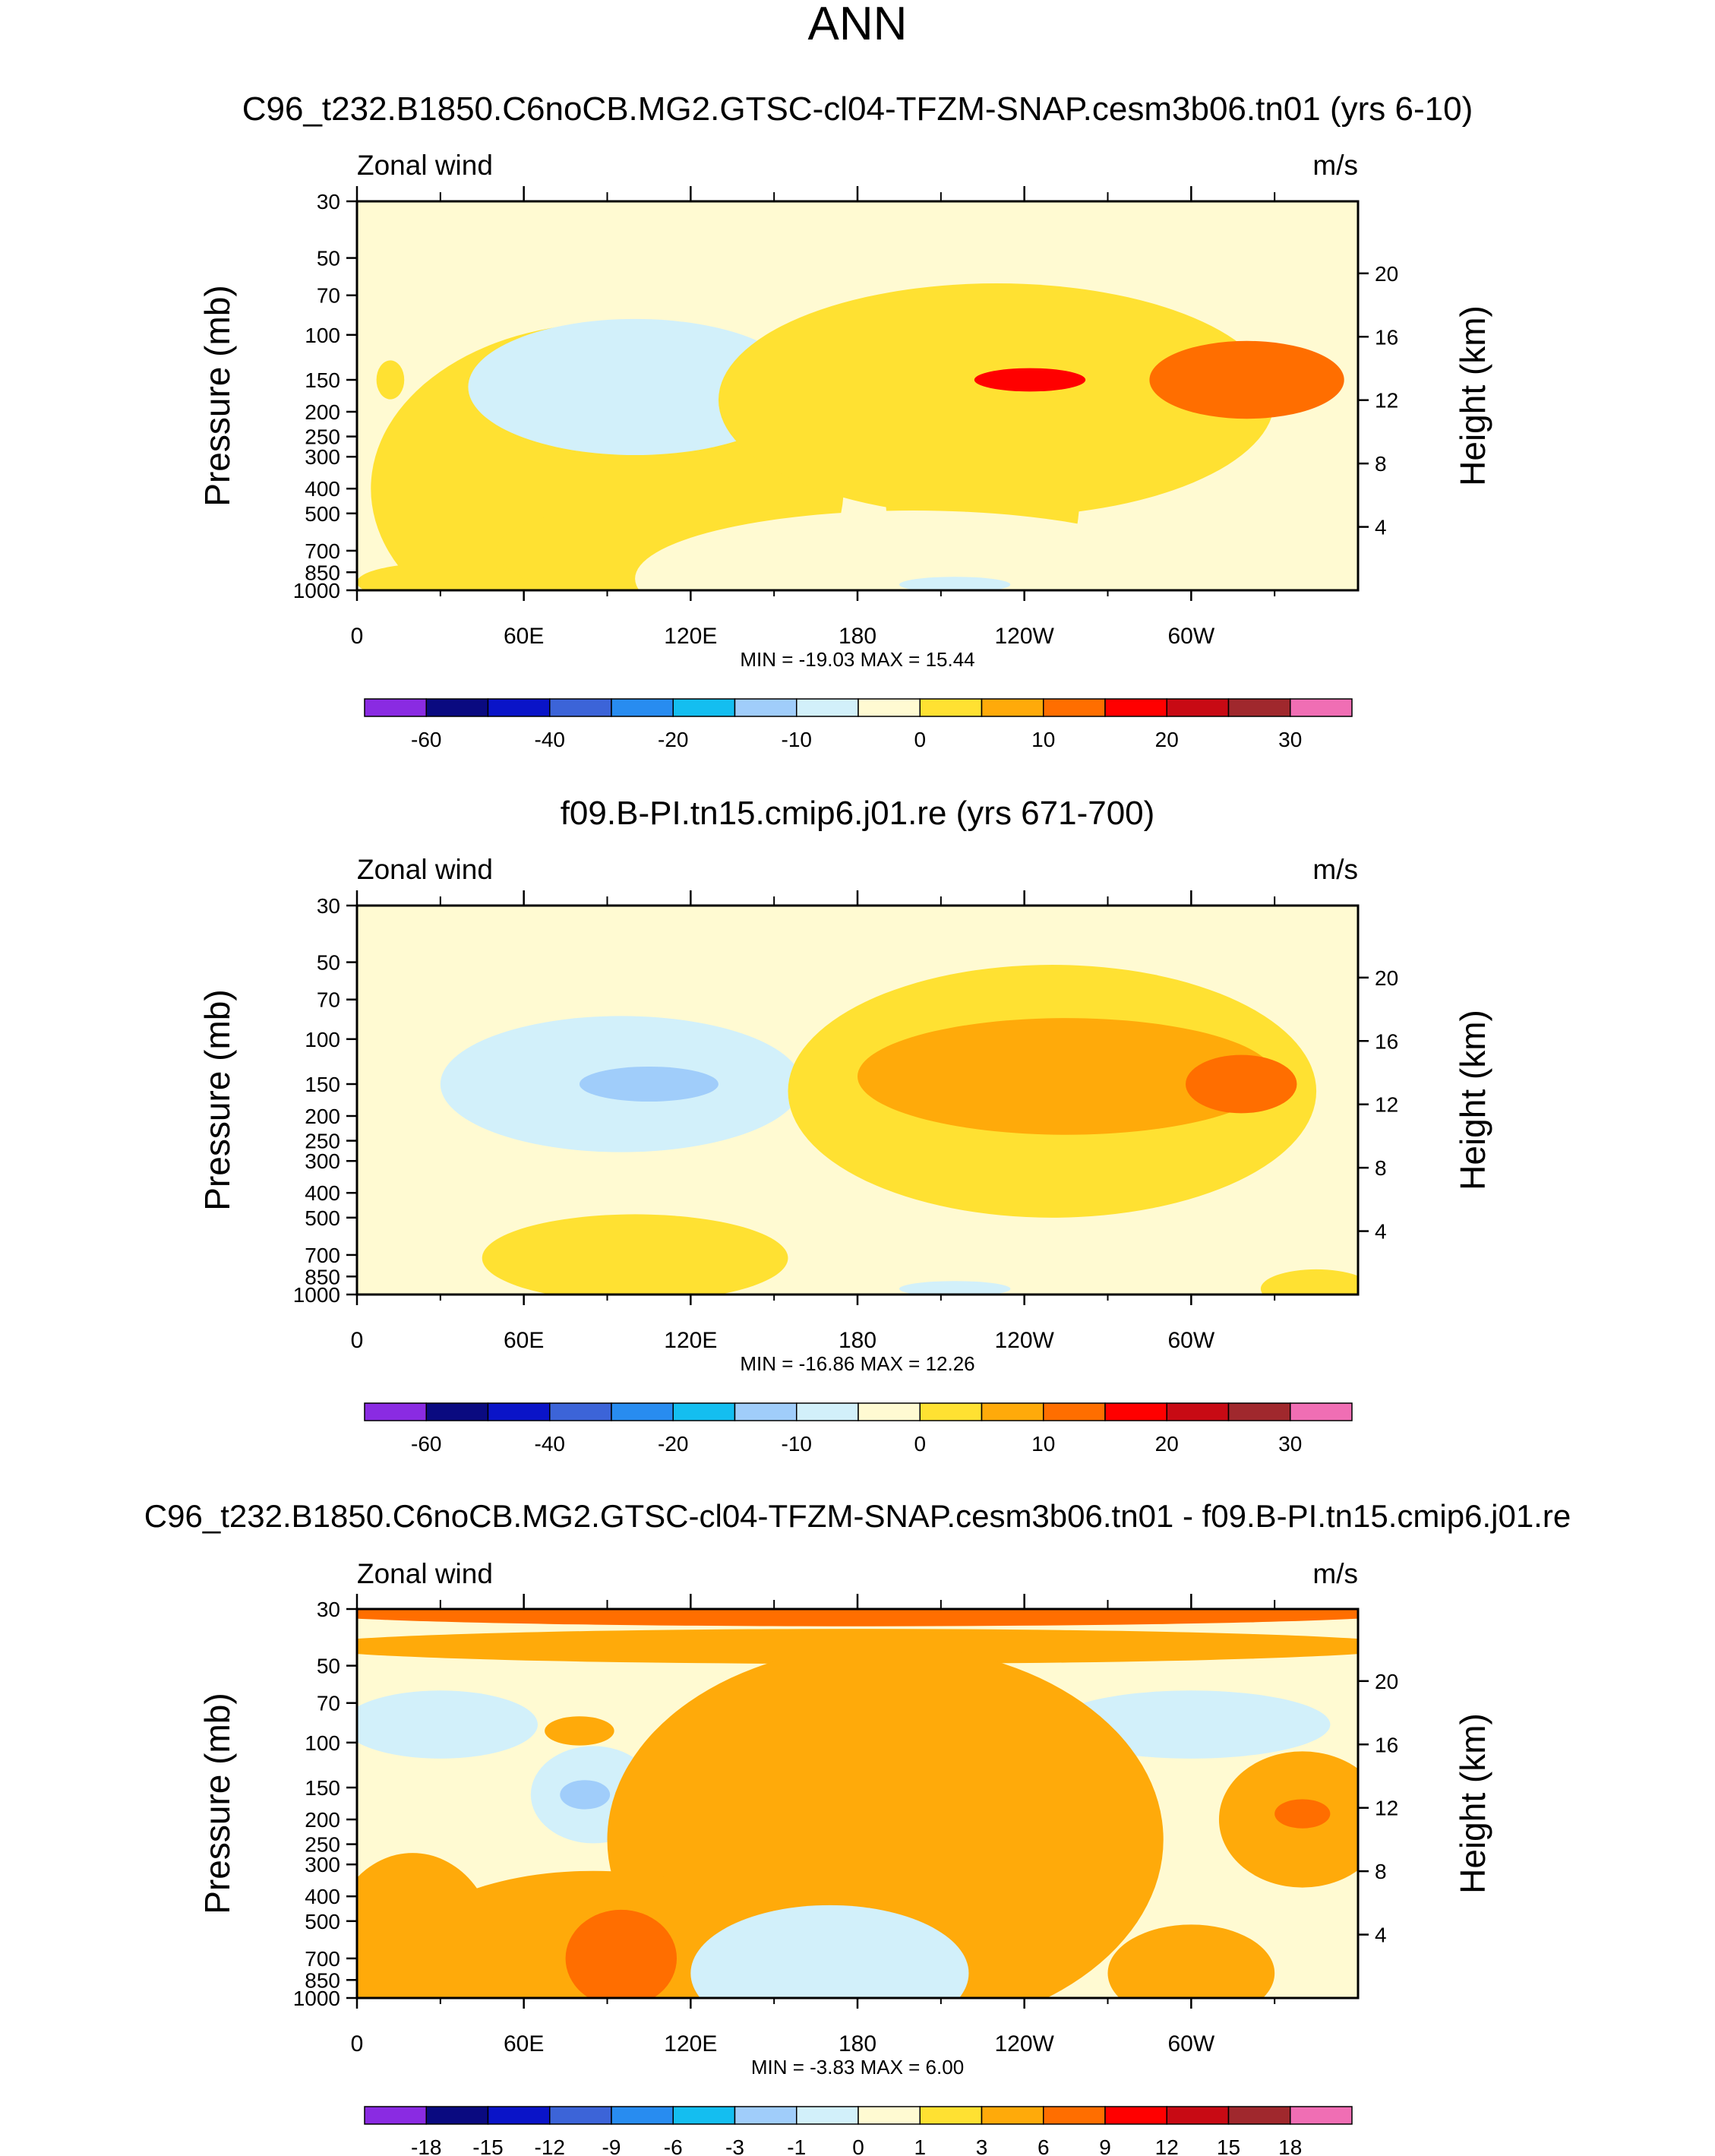  I want to click on panel-2-colorbar, so click(858, 1411).